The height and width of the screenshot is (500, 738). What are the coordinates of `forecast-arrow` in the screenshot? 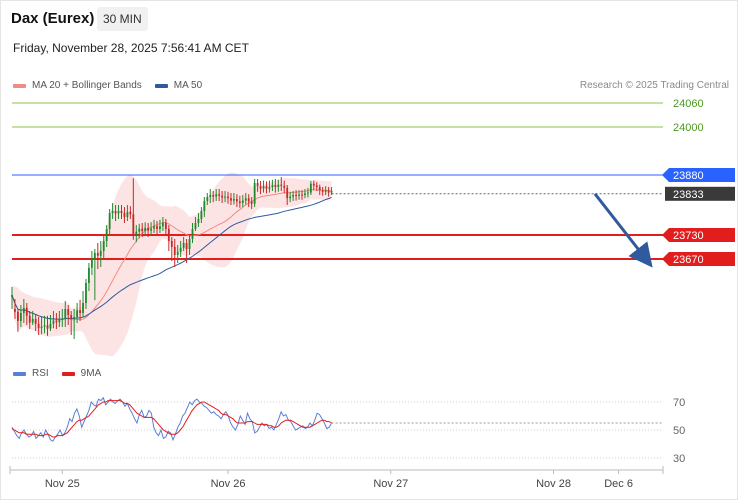 It's located at (623, 230).